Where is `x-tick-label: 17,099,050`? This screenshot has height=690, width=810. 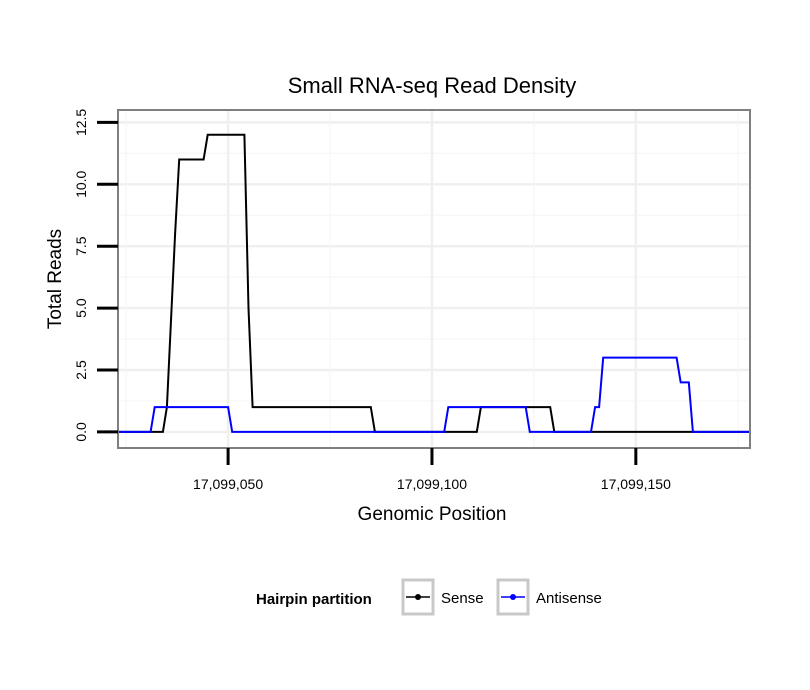
x-tick-label: 17,099,050 is located at coordinates (228, 484).